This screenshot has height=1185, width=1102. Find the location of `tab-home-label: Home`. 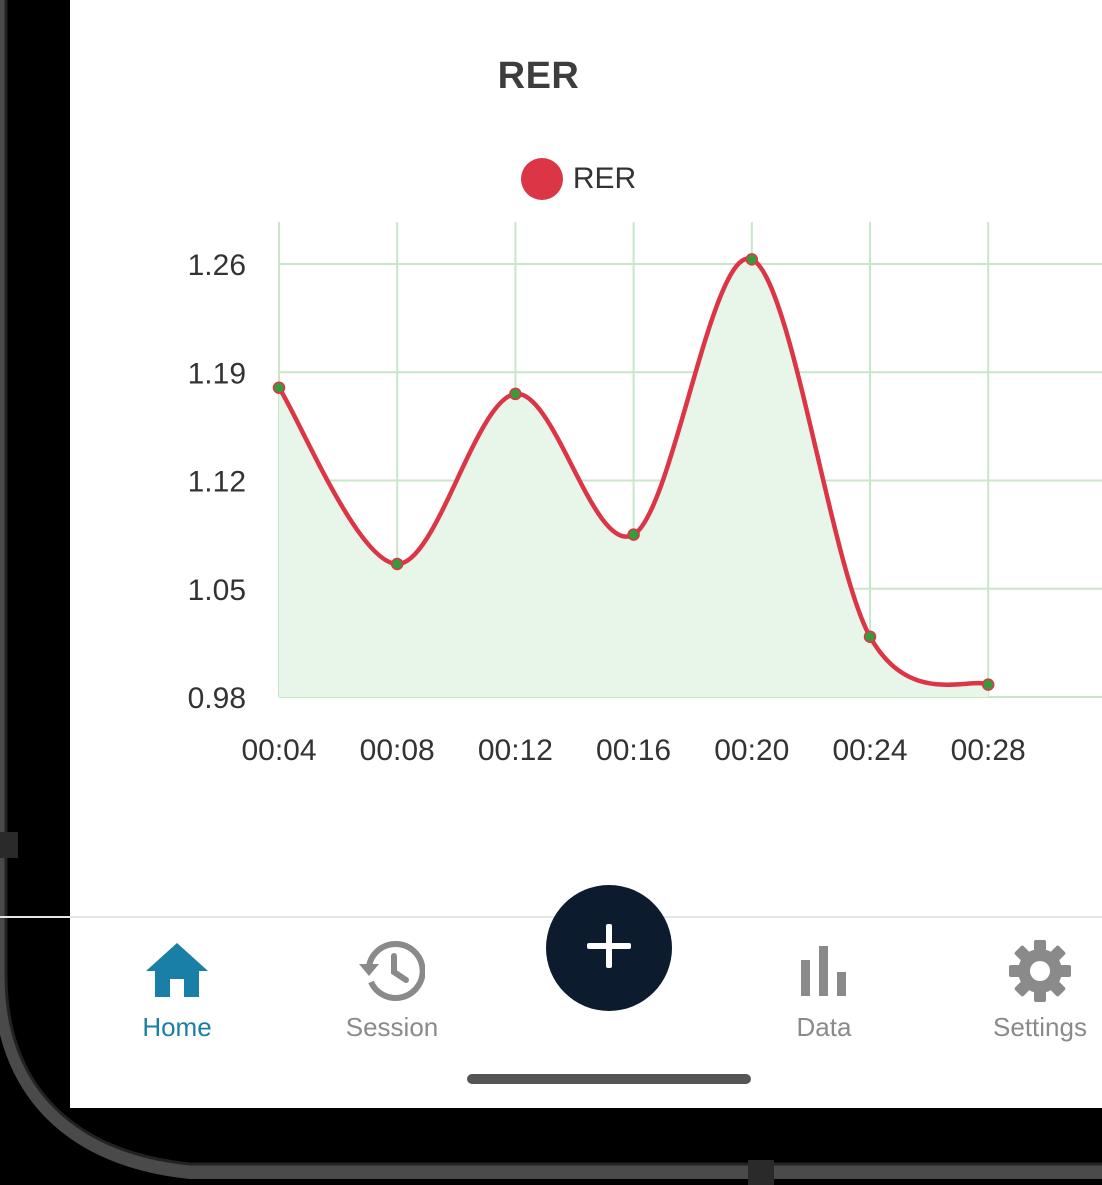

tab-home-label: Home is located at coordinates (177, 1027).